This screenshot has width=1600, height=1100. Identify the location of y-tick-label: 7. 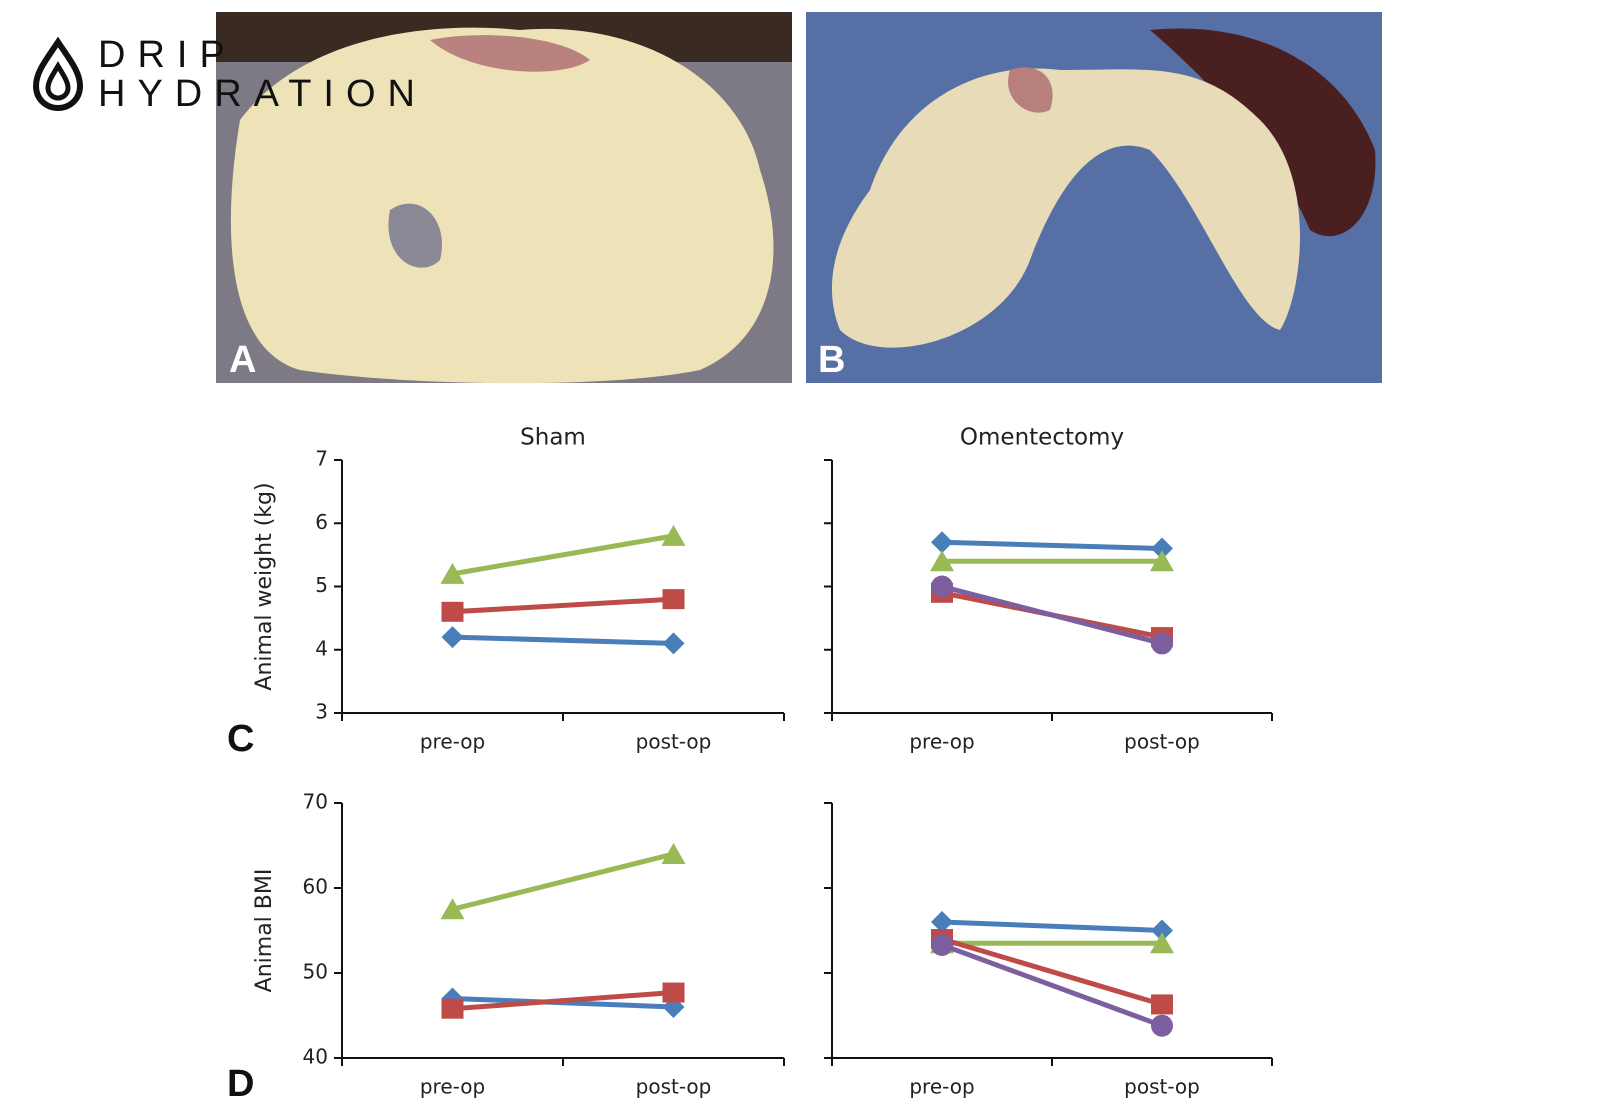
(321, 459).